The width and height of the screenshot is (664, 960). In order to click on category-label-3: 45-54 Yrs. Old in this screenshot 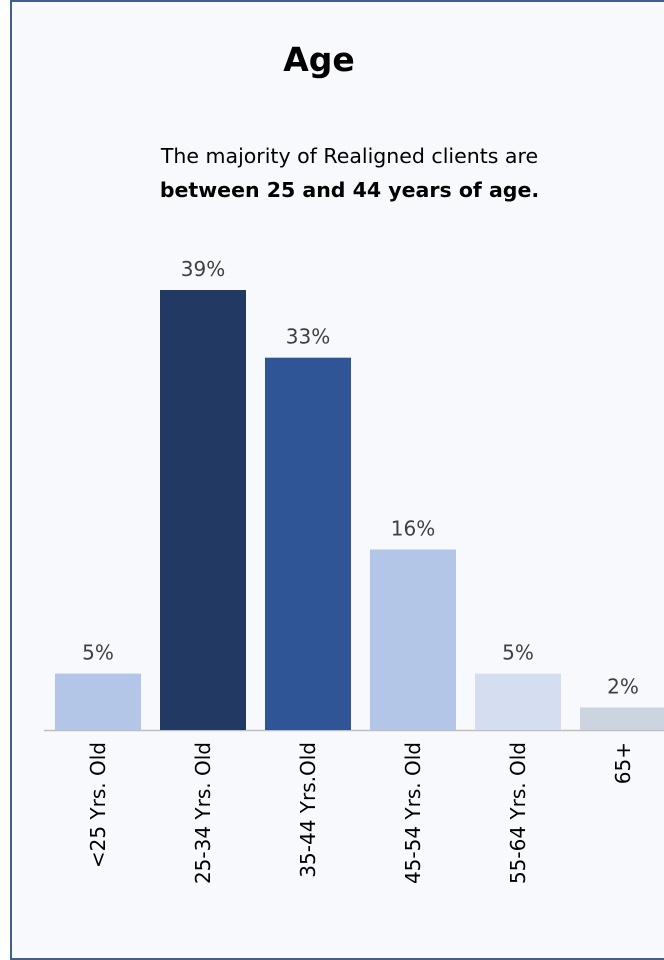, I will do `click(413, 813)`.